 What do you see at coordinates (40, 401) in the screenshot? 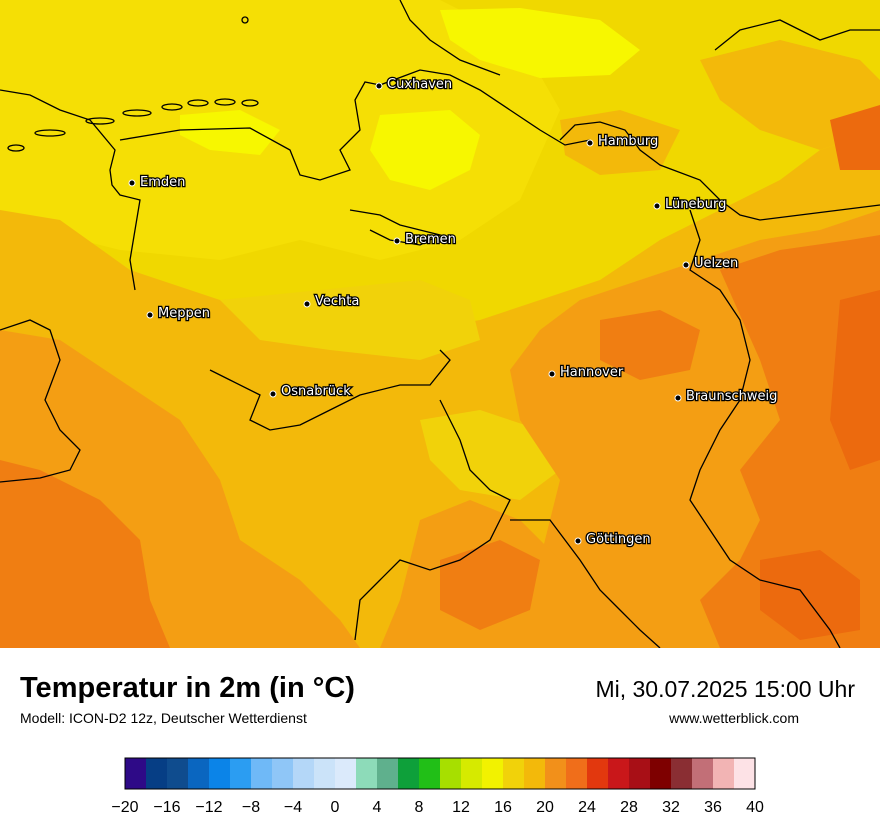
I see `border-west` at bounding box center [40, 401].